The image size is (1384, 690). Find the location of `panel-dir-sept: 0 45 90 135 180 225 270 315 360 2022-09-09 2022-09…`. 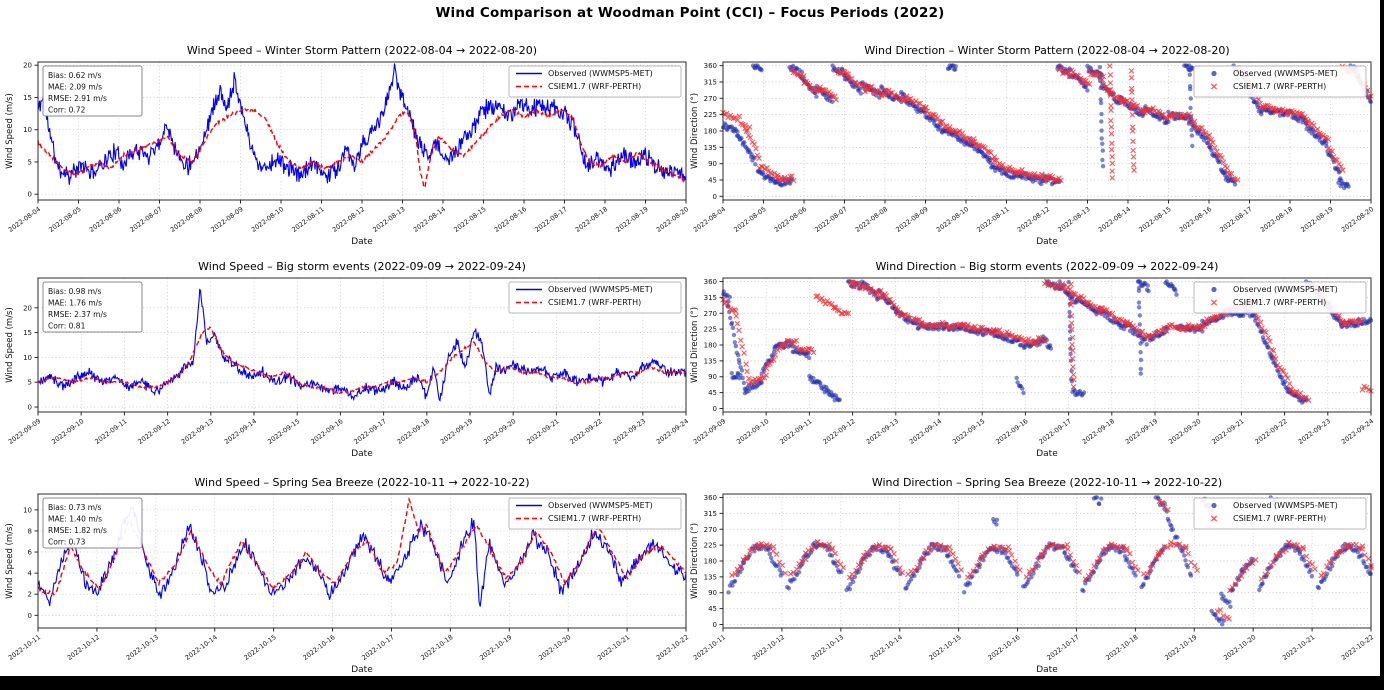

panel-dir-sept: 0 45 90 135 180 225 270 315 360 2022-09-09 2022-09… is located at coordinates (1032, 359).